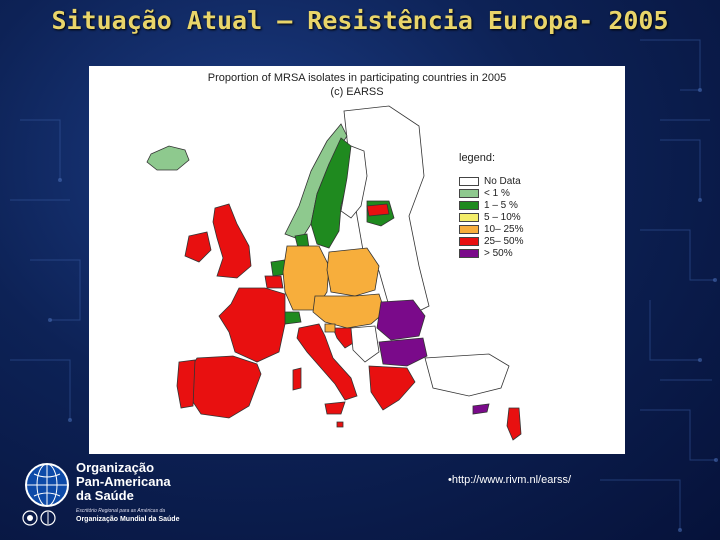 The width and height of the screenshot is (720, 540). I want to click on region-serbia, so click(365, 344).